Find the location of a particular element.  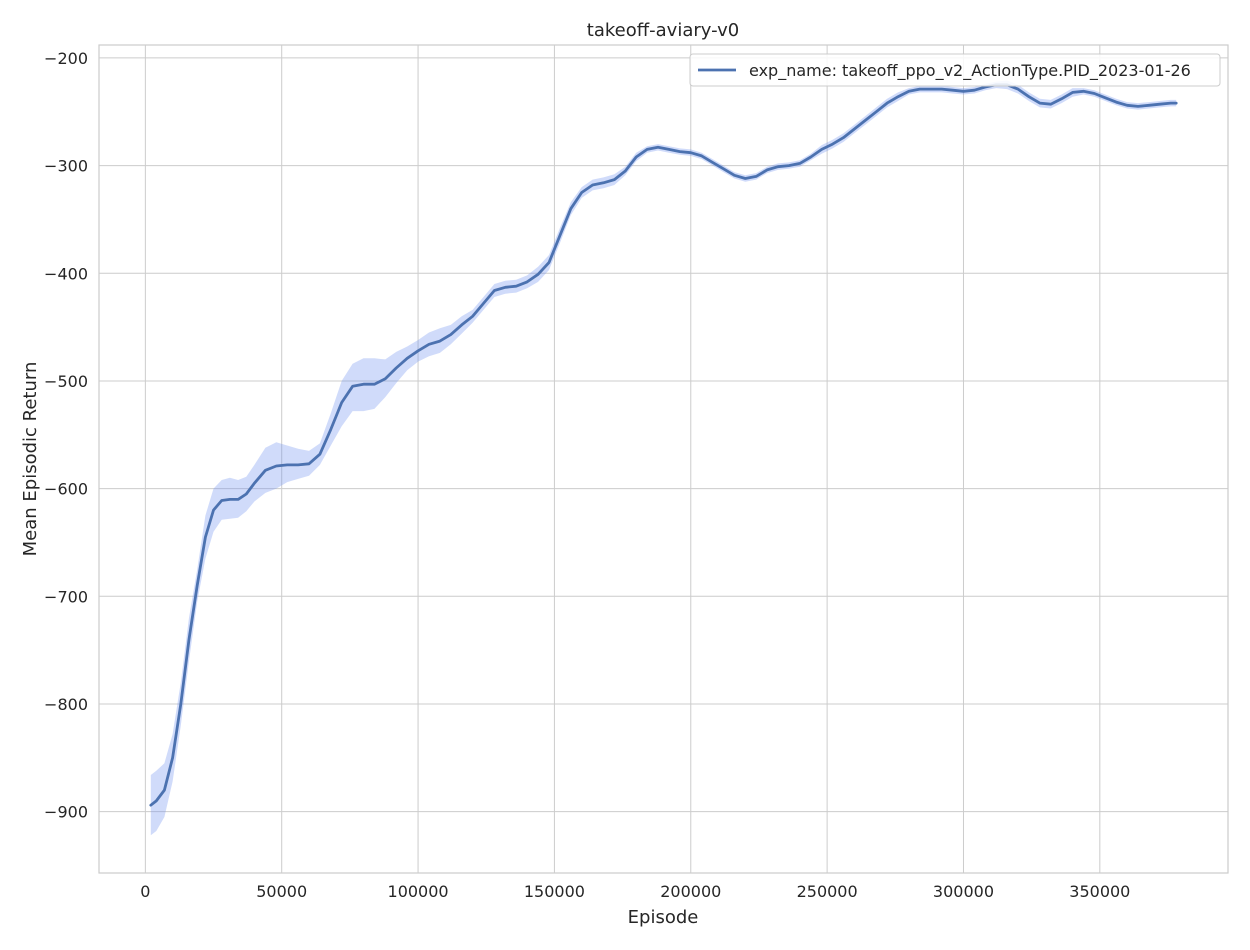

x-tick-label: 100000 is located at coordinates (418, 891).